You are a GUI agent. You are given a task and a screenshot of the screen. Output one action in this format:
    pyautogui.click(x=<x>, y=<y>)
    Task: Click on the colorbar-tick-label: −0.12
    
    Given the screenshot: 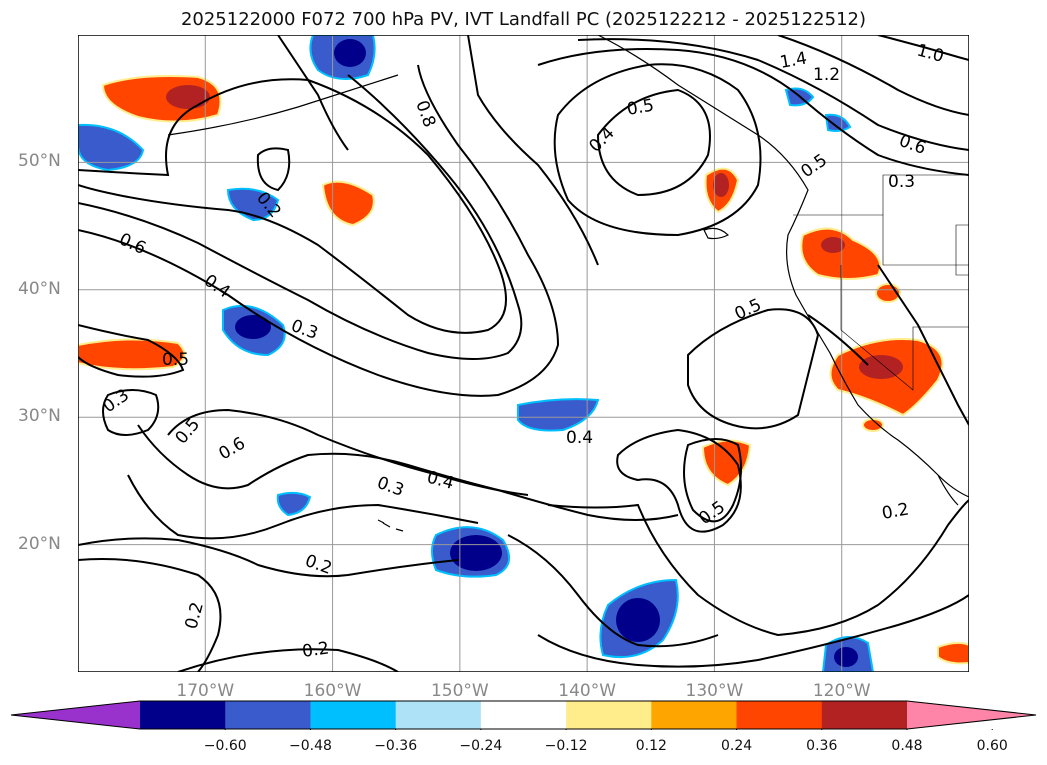 What is the action you would take?
    pyautogui.click(x=566, y=746)
    